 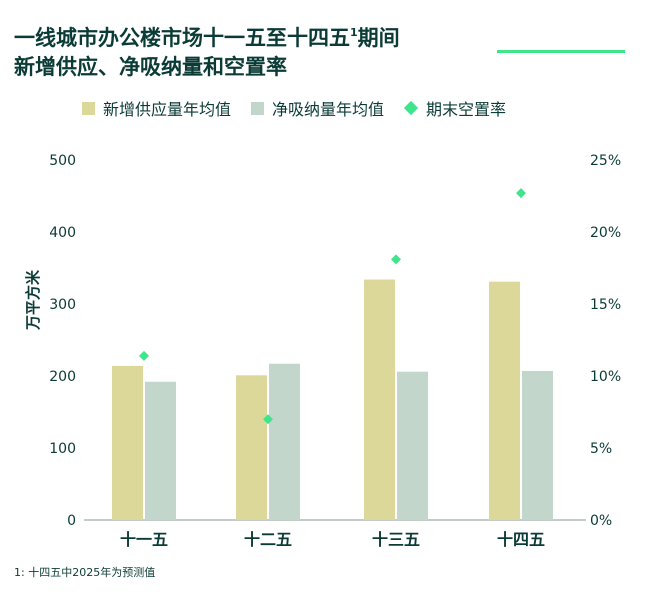 What do you see at coordinates (601, 521) in the screenshot?
I see `y2-tick-label: 0%` at bounding box center [601, 521].